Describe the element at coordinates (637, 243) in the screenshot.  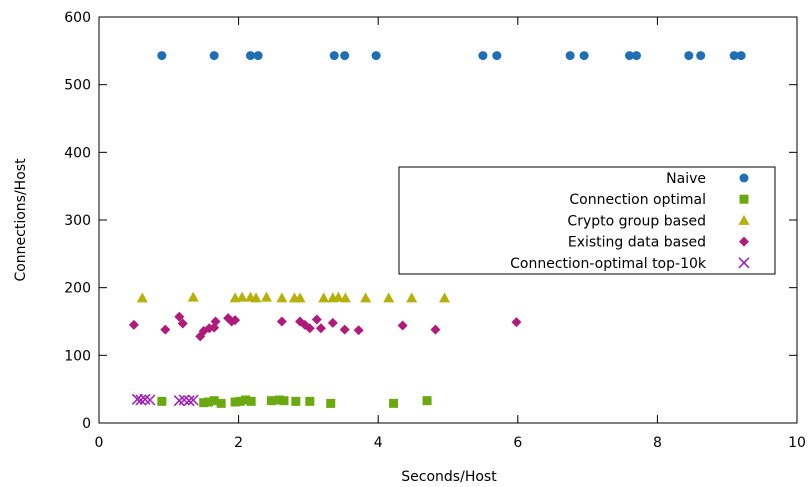
I see `legend-label: Existing data based` at that location.